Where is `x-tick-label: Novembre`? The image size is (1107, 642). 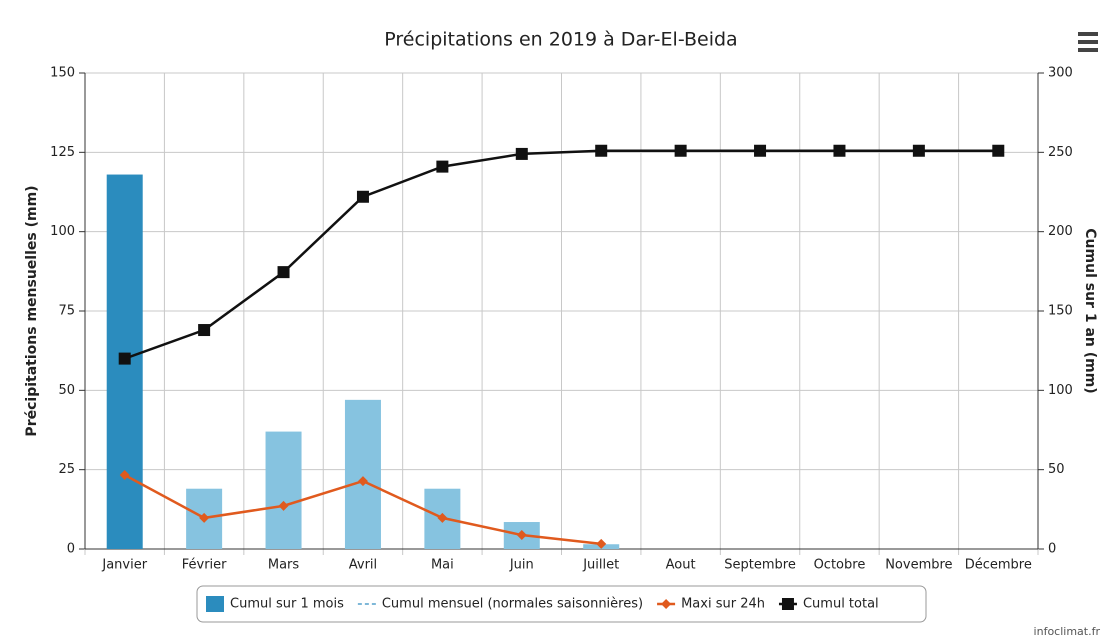
x-tick-label: Novembre is located at coordinates (918, 565).